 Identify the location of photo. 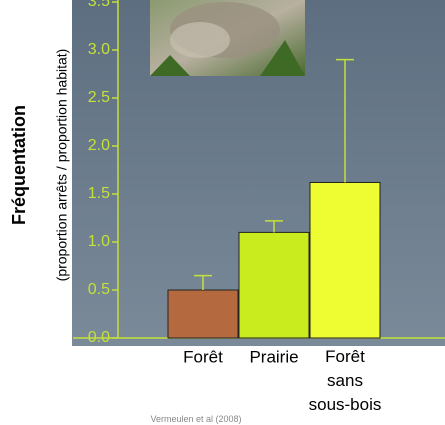
(227, 38).